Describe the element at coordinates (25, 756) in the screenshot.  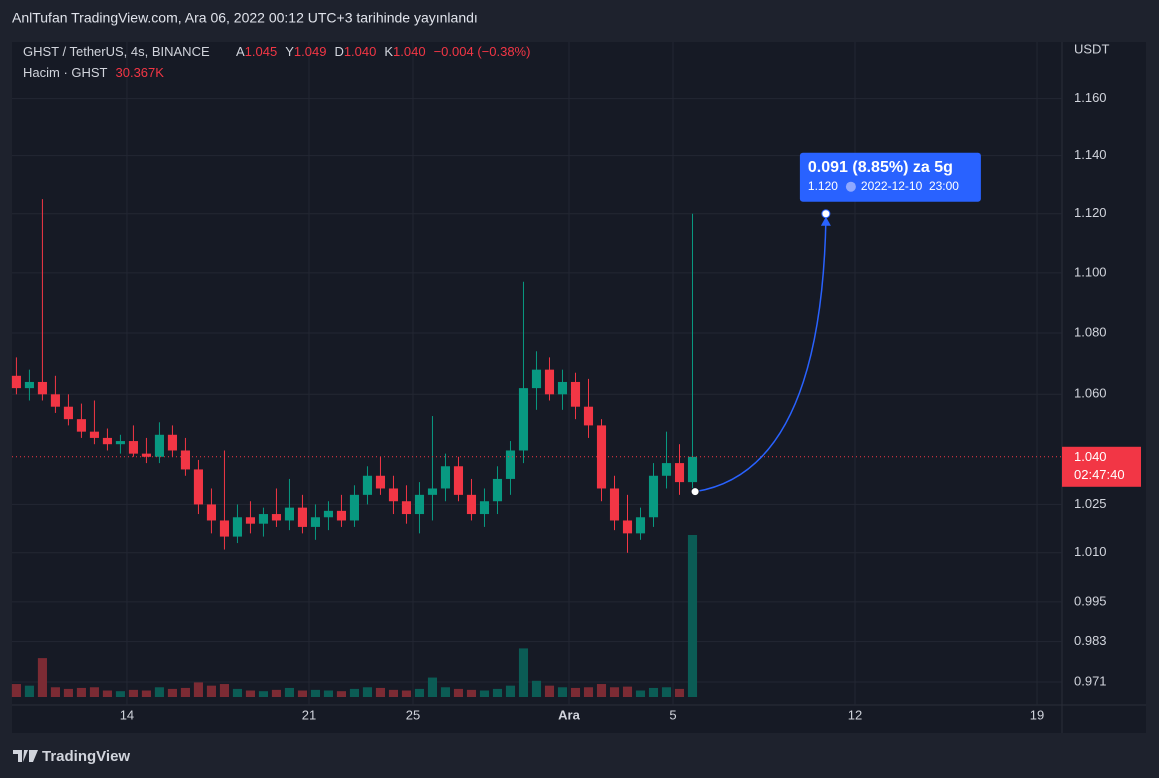
I see `brand-logo` at that location.